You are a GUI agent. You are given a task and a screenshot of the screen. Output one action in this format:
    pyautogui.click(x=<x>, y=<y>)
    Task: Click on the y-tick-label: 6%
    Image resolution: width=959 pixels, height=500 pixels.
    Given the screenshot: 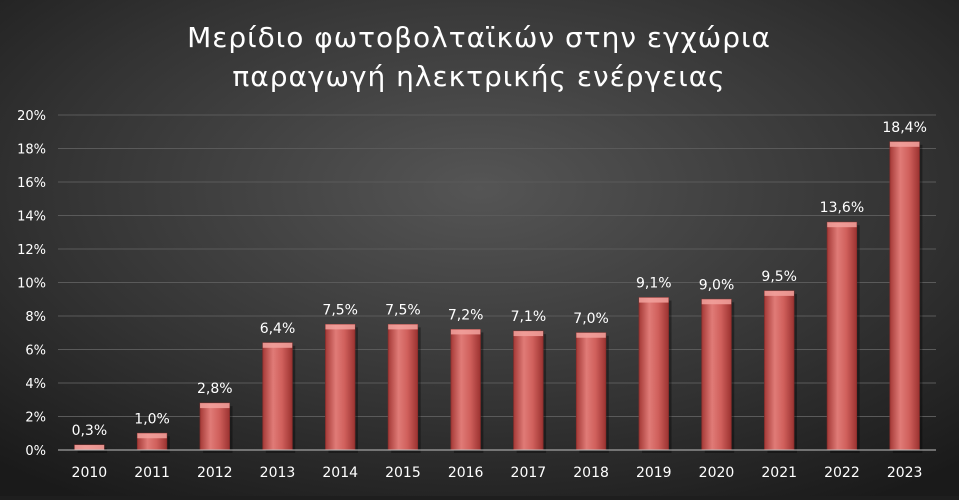 What is the action you would take?
    pyautogui.click(x=35, y=351)
    